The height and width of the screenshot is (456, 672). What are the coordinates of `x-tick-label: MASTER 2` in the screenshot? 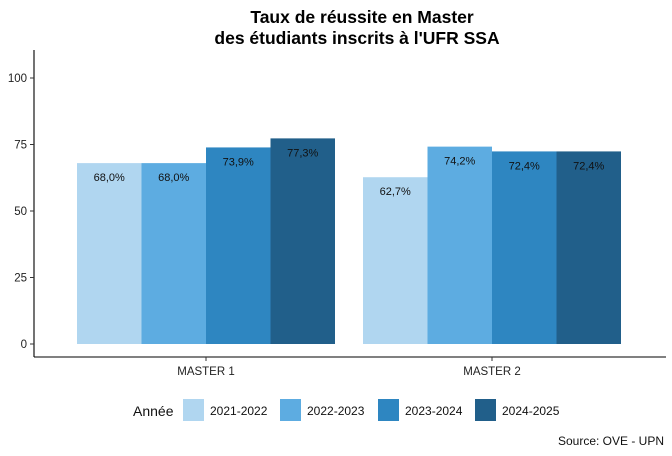 It's located at (492, 372).